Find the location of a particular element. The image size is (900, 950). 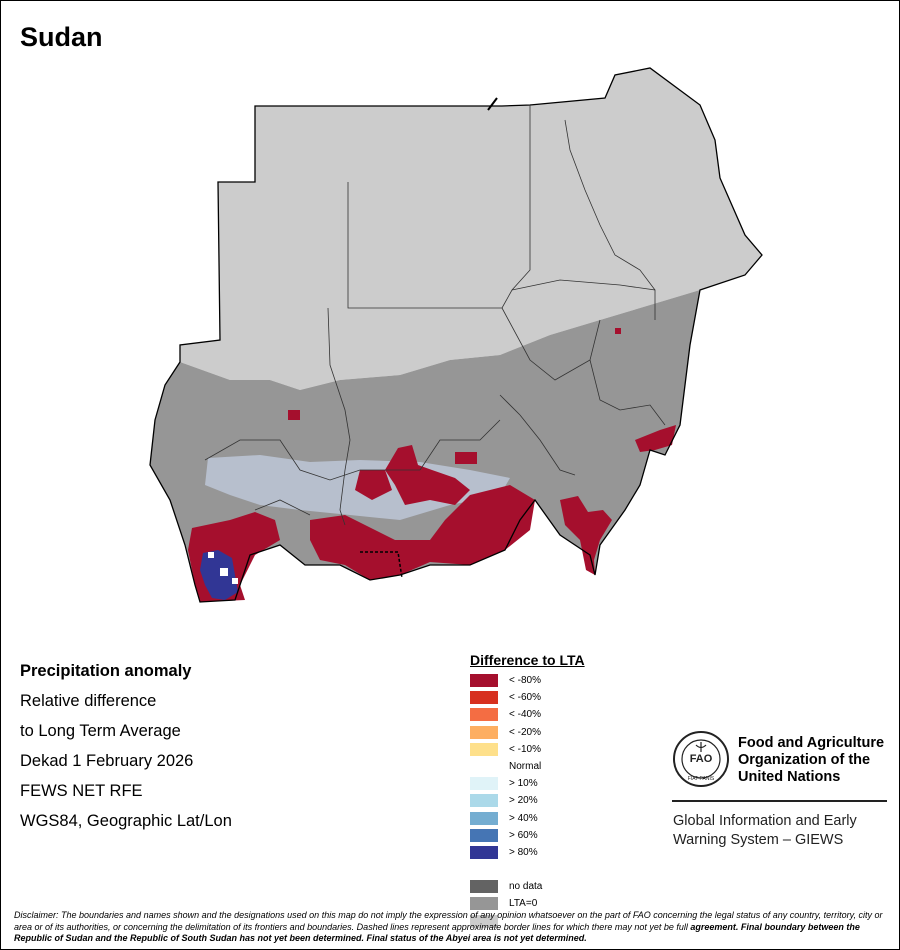

legend-label: > 20% is located at coordinates (523, 801).